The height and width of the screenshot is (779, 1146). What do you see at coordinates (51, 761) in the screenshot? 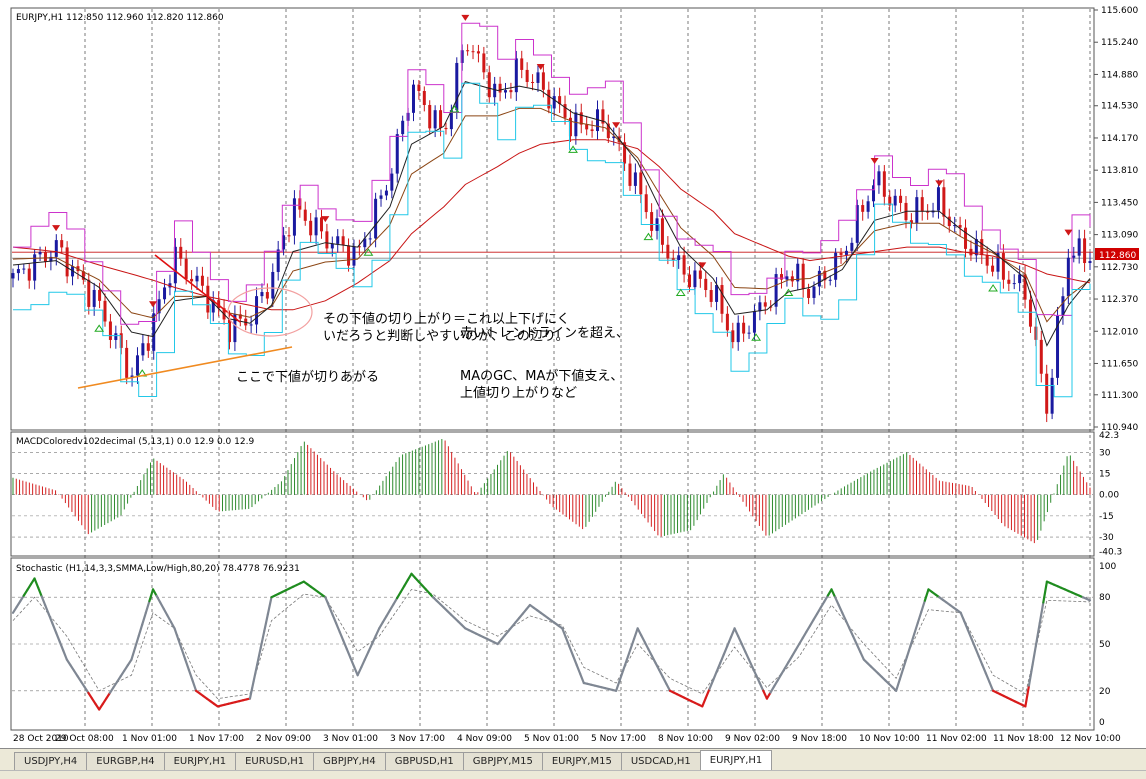
I see `chart-tab: USDJPY,H4` at bounding box center [51, 761].